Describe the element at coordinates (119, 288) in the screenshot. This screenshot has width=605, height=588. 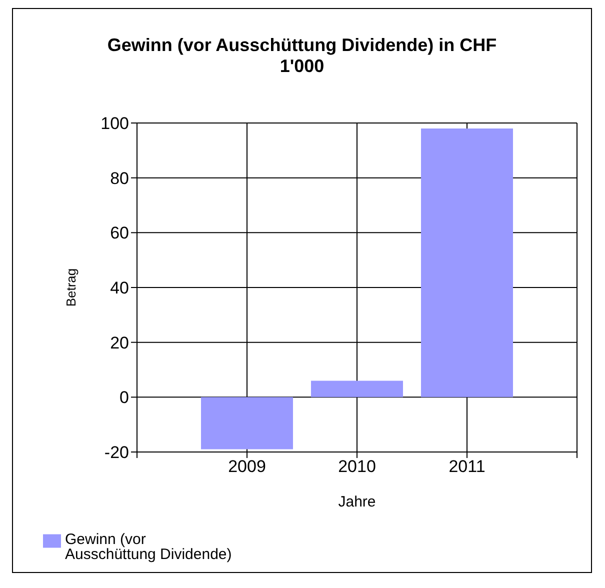
I see `y-tick-label: 40` at that location.